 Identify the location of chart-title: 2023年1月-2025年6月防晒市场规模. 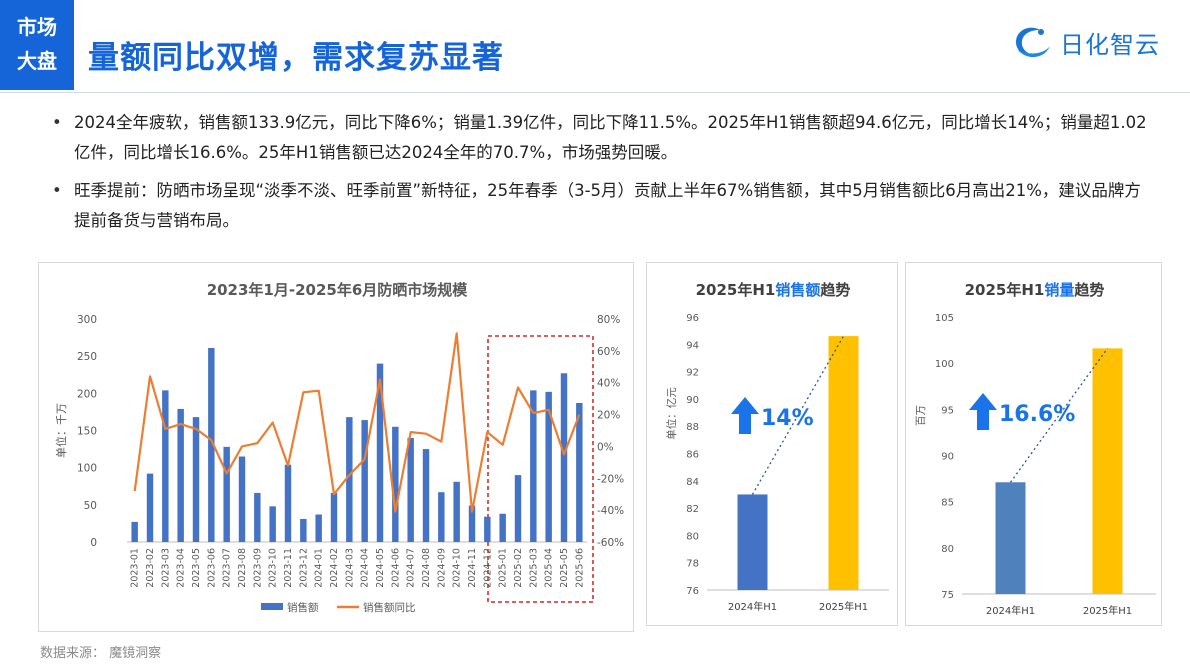
(338, 290).